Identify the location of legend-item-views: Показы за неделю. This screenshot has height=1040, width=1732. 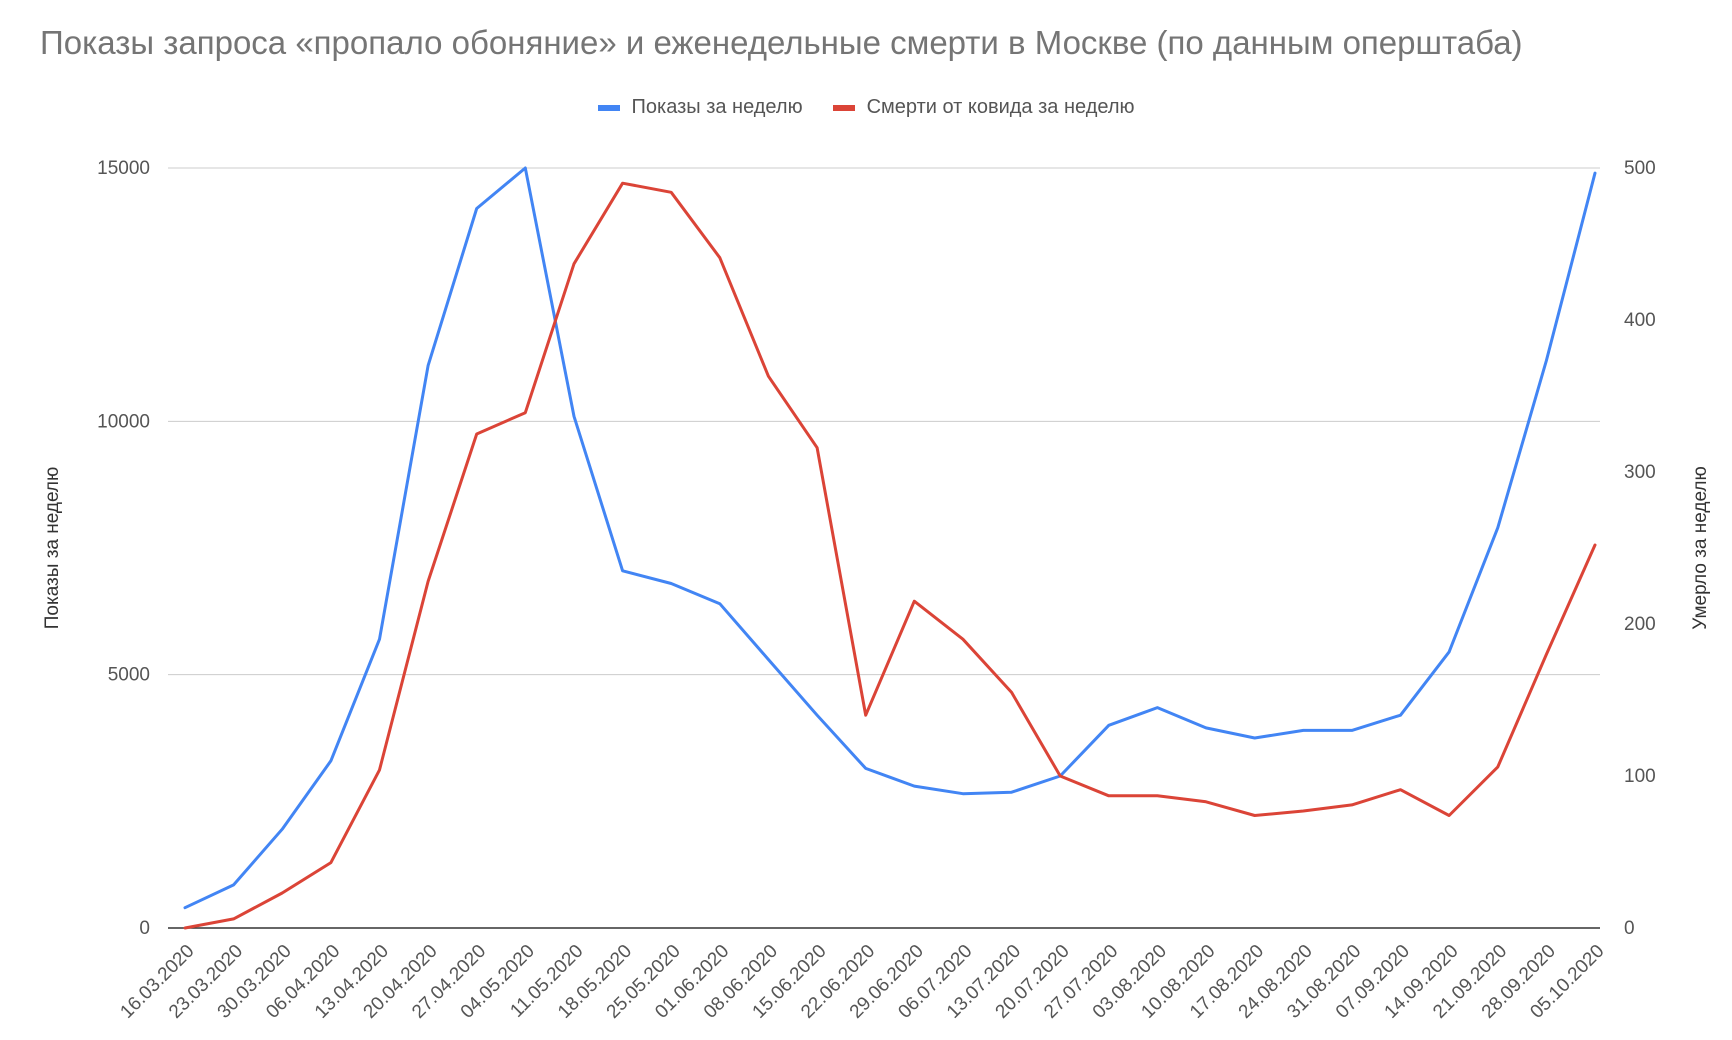
(700, 107).